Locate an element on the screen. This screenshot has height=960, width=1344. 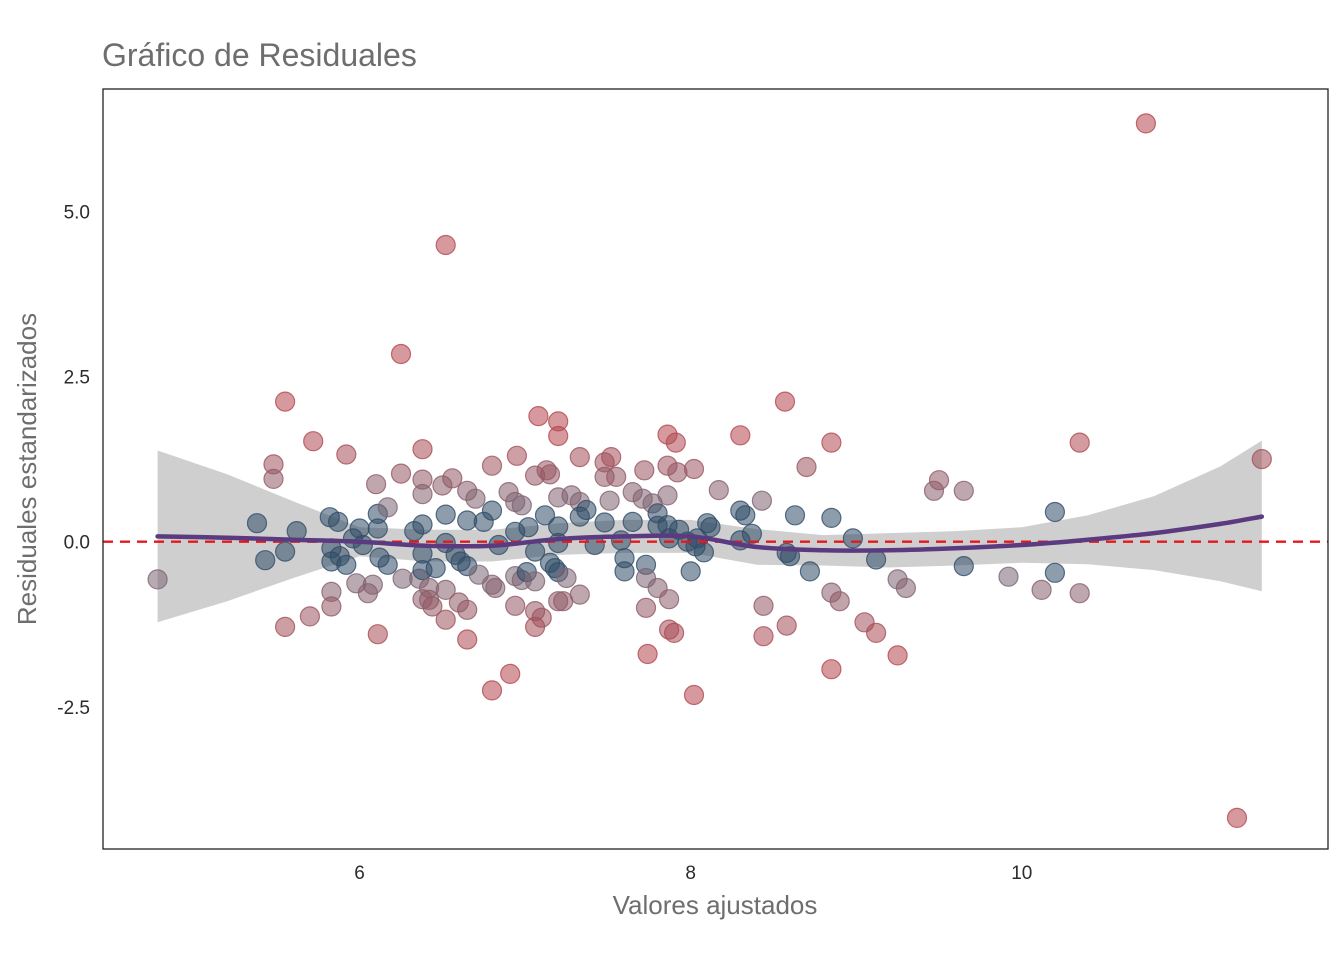
y-tick-label: 5.0 is located at coordinates (77, 212).